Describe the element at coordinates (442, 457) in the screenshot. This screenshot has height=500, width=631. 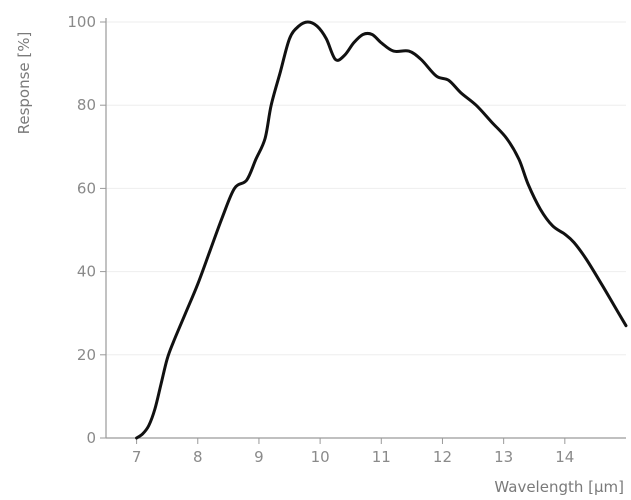
I see `x-tick-label-12: 12` at that location.